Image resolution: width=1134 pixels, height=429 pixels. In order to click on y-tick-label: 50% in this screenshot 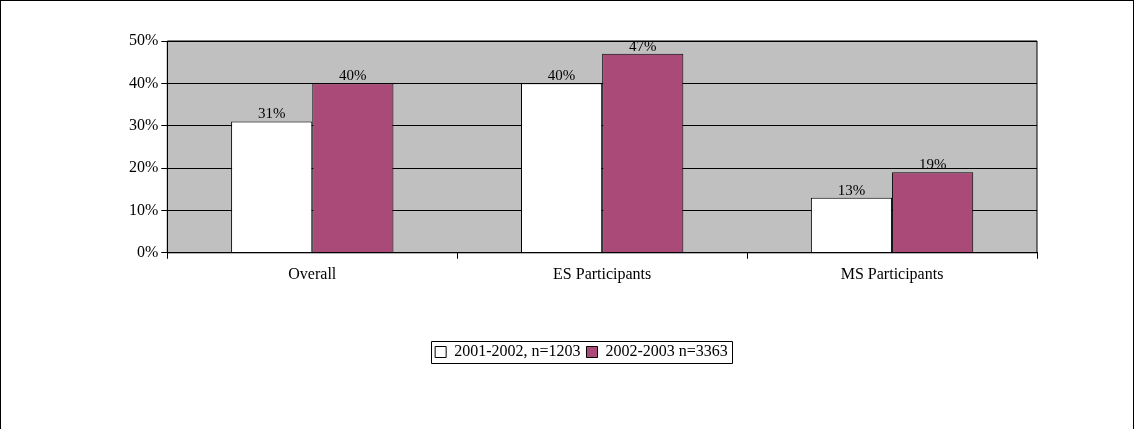, I will do `click(144, 40)`.